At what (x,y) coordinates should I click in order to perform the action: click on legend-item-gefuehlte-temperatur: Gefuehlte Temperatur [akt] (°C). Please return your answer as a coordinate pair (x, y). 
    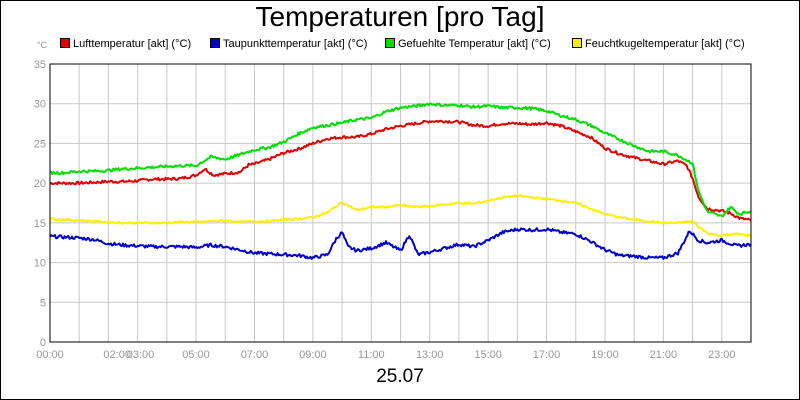
    Looking at the image, I should click on (468, 44).